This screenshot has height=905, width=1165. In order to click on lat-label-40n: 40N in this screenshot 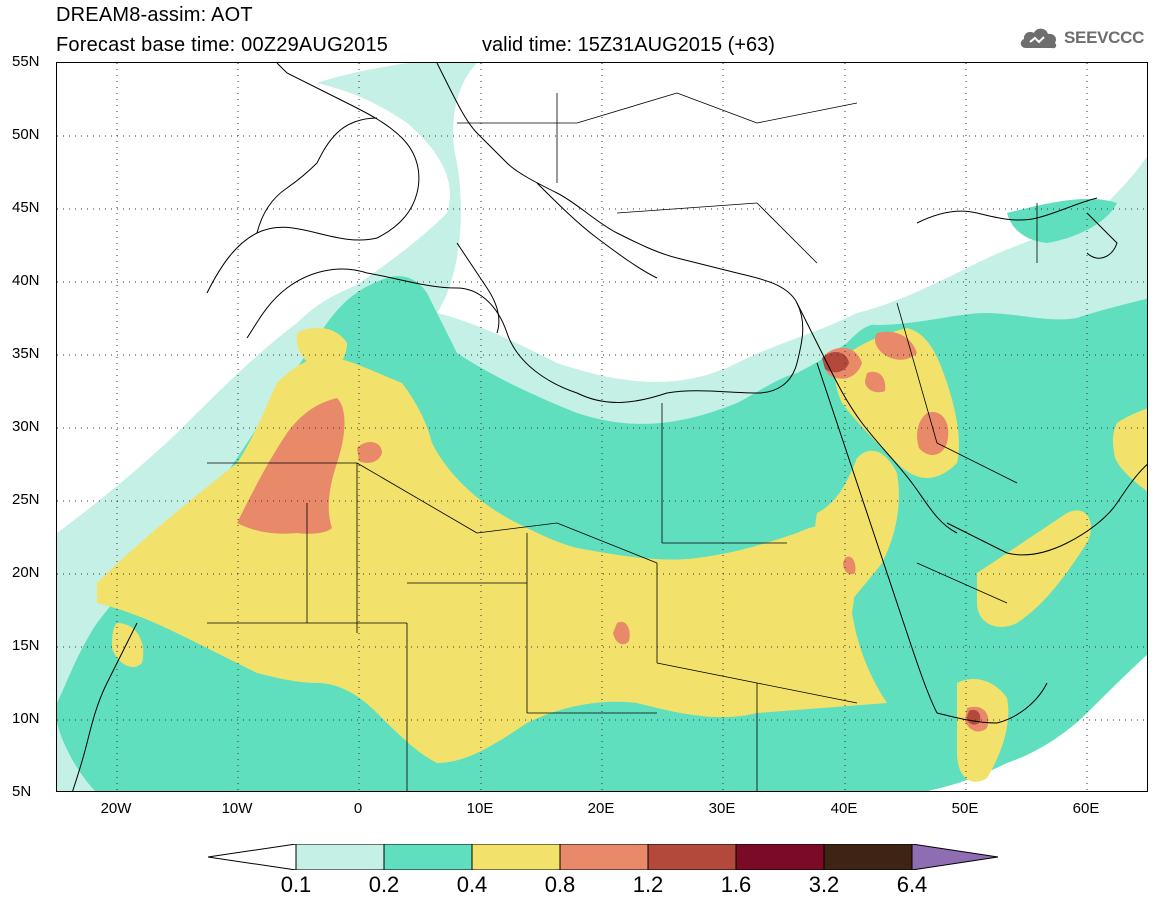, I will do `click(26, 280)`.